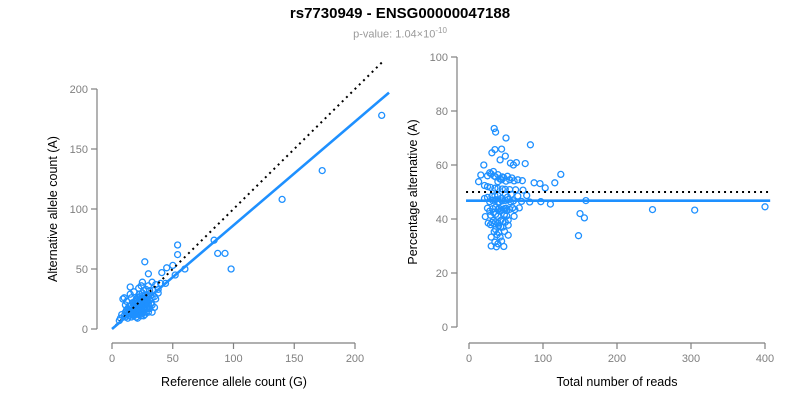 This screenshot has width=800, height=400. I want to click on pvalue-text: p-value: 1.04×10, so click(394, 34).